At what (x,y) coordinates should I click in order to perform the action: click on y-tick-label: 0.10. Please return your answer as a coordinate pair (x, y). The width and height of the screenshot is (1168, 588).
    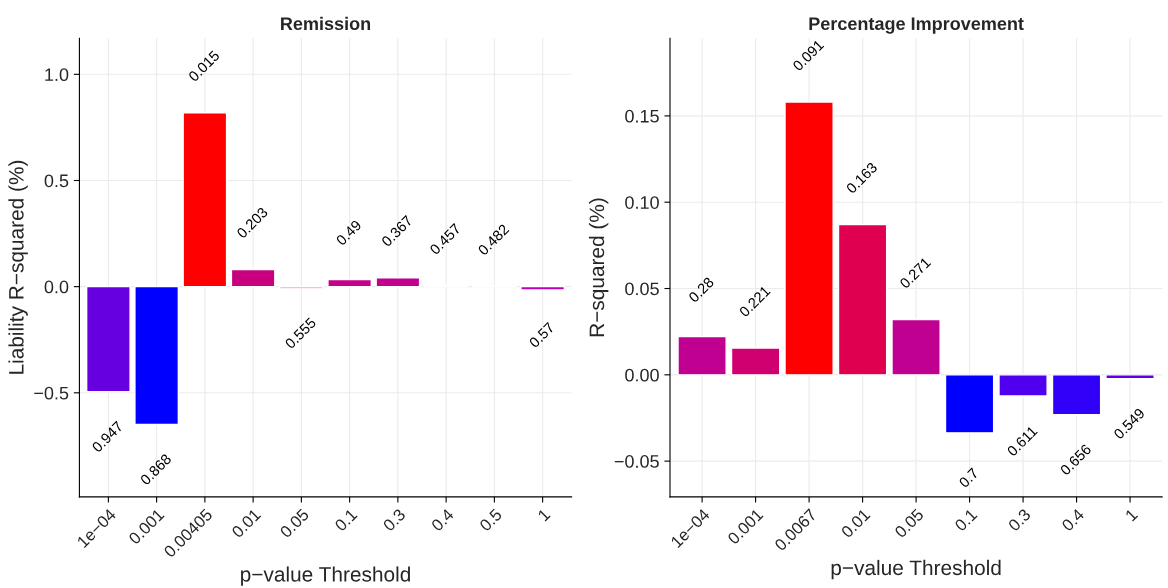
    Looking at the image, I should click on (642, 202).